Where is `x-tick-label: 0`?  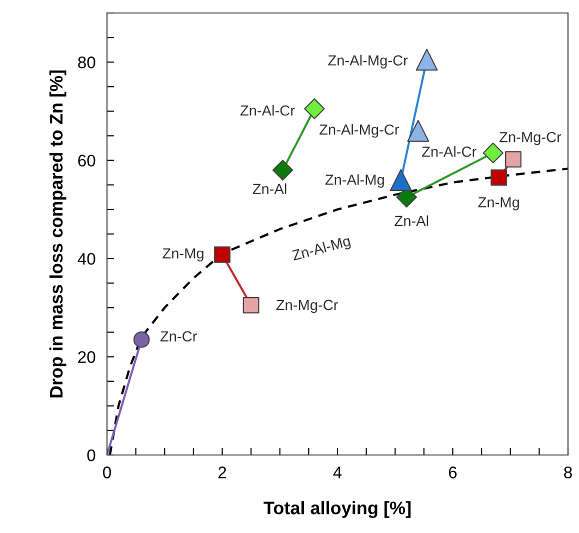
x-tick-label: 0 is located at coordinates (107, 472).